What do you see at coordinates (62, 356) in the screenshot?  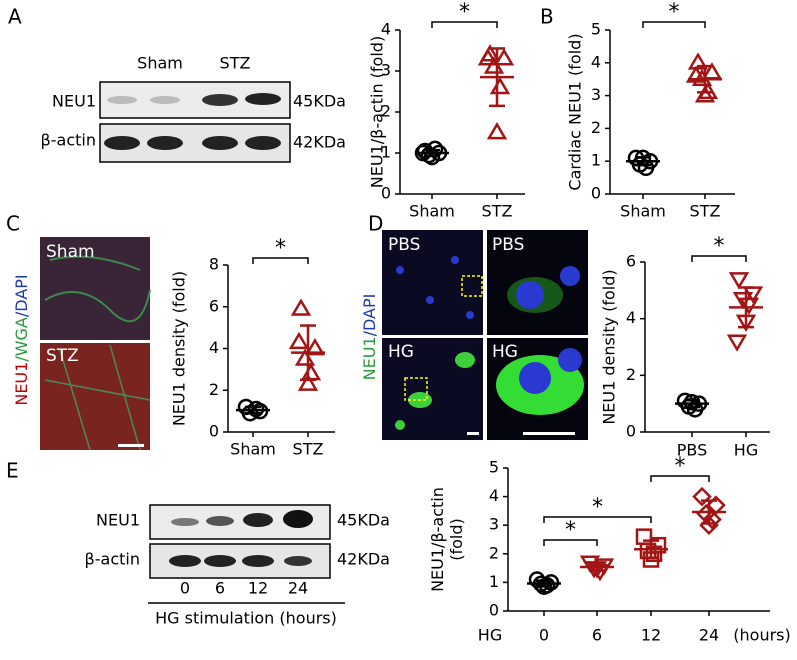 I see `image-label: STZ` at bounding box center [62, 356].